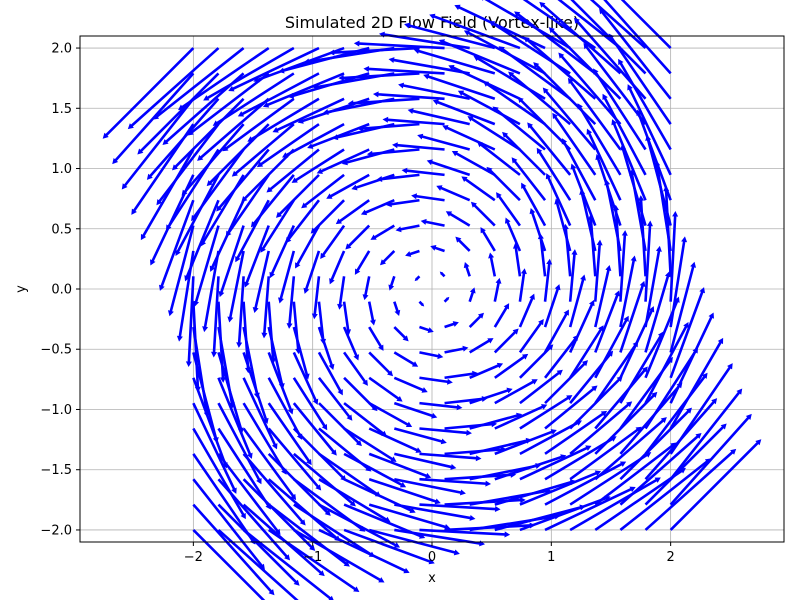 This screenshot has width=800, height=600. I want to click on y-tick-label: 0.5, so click(61, 229).